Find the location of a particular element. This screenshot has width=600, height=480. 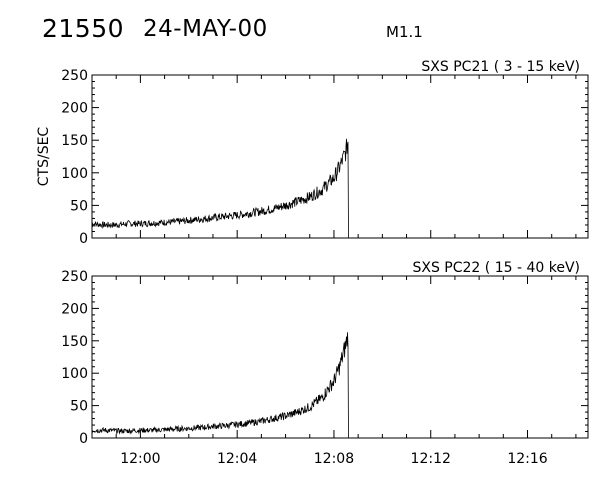

x-tick-label: 12:04 is located at coordinates (237, 459).